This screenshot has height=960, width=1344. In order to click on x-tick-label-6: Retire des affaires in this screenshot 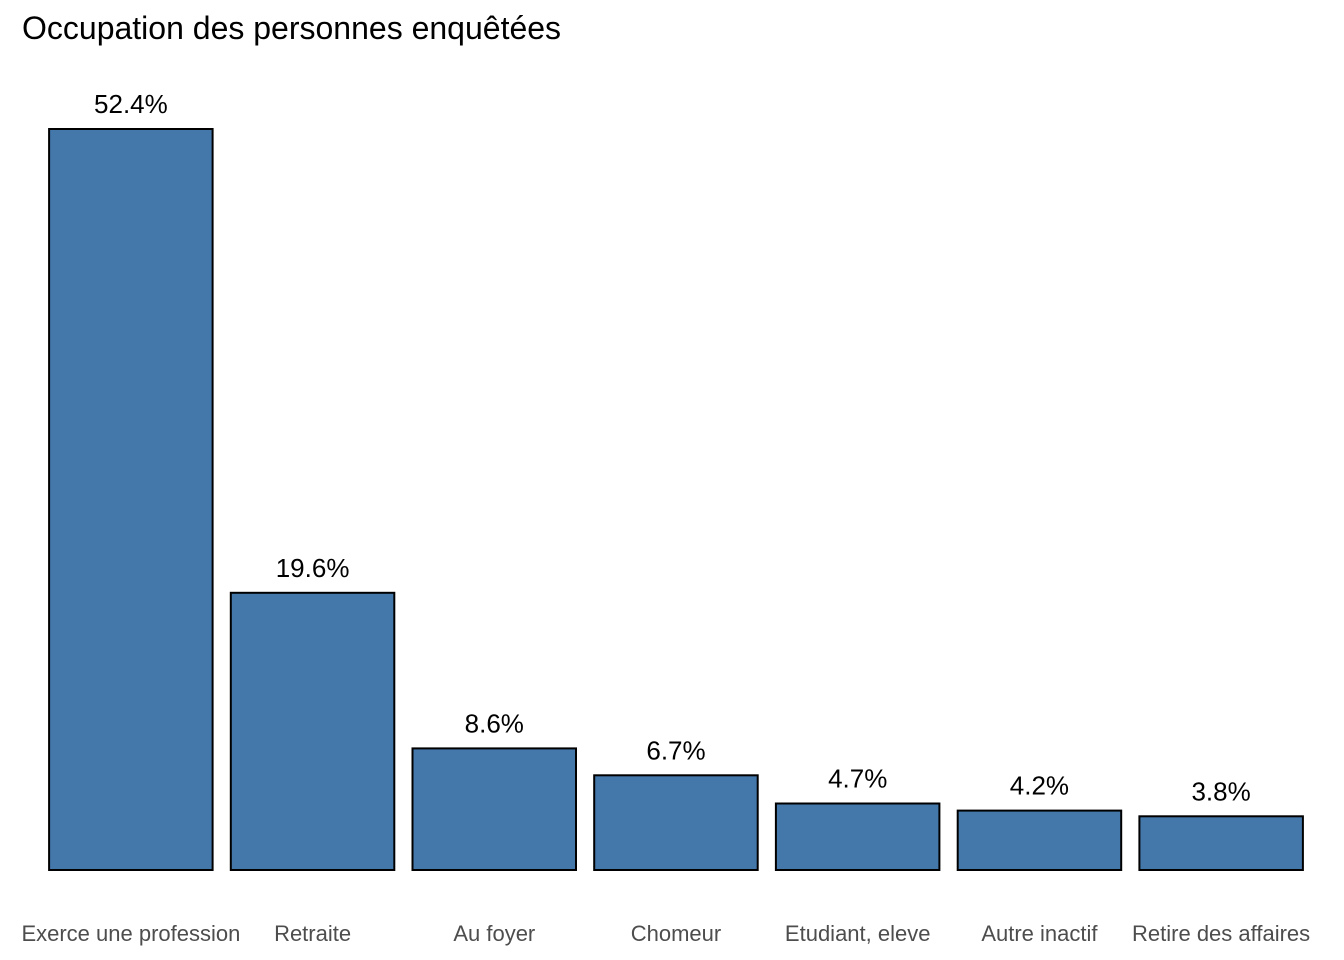, I will do `click(1221, 933)`.